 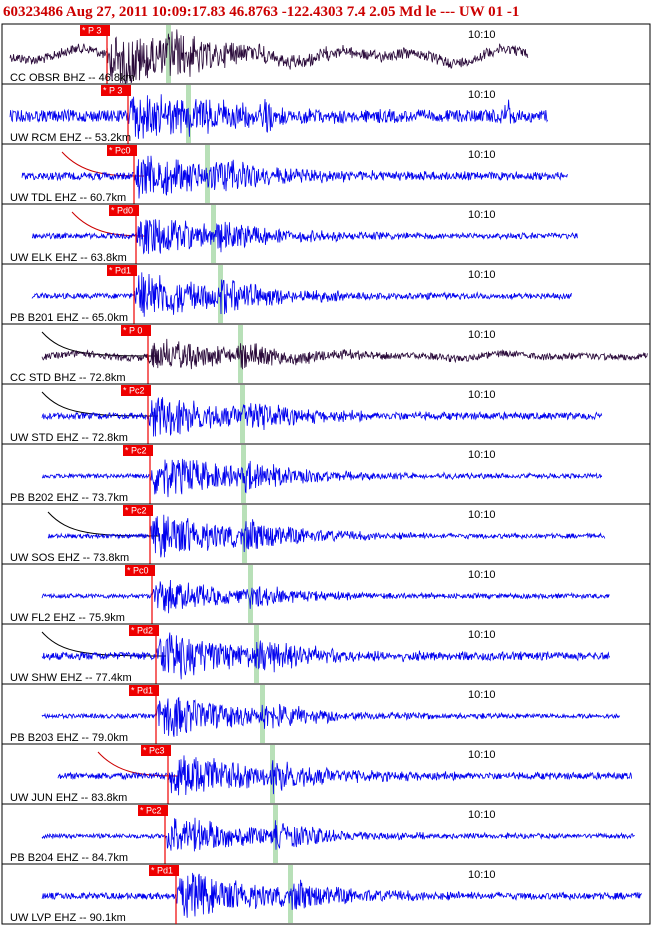 I want to click on pick-label: * Pd2, so click(x=142, y=631).